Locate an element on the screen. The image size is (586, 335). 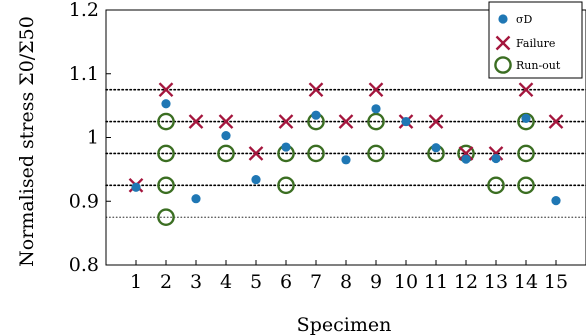
y-tick-label: 0.8 is located at coordinates (84, 265).